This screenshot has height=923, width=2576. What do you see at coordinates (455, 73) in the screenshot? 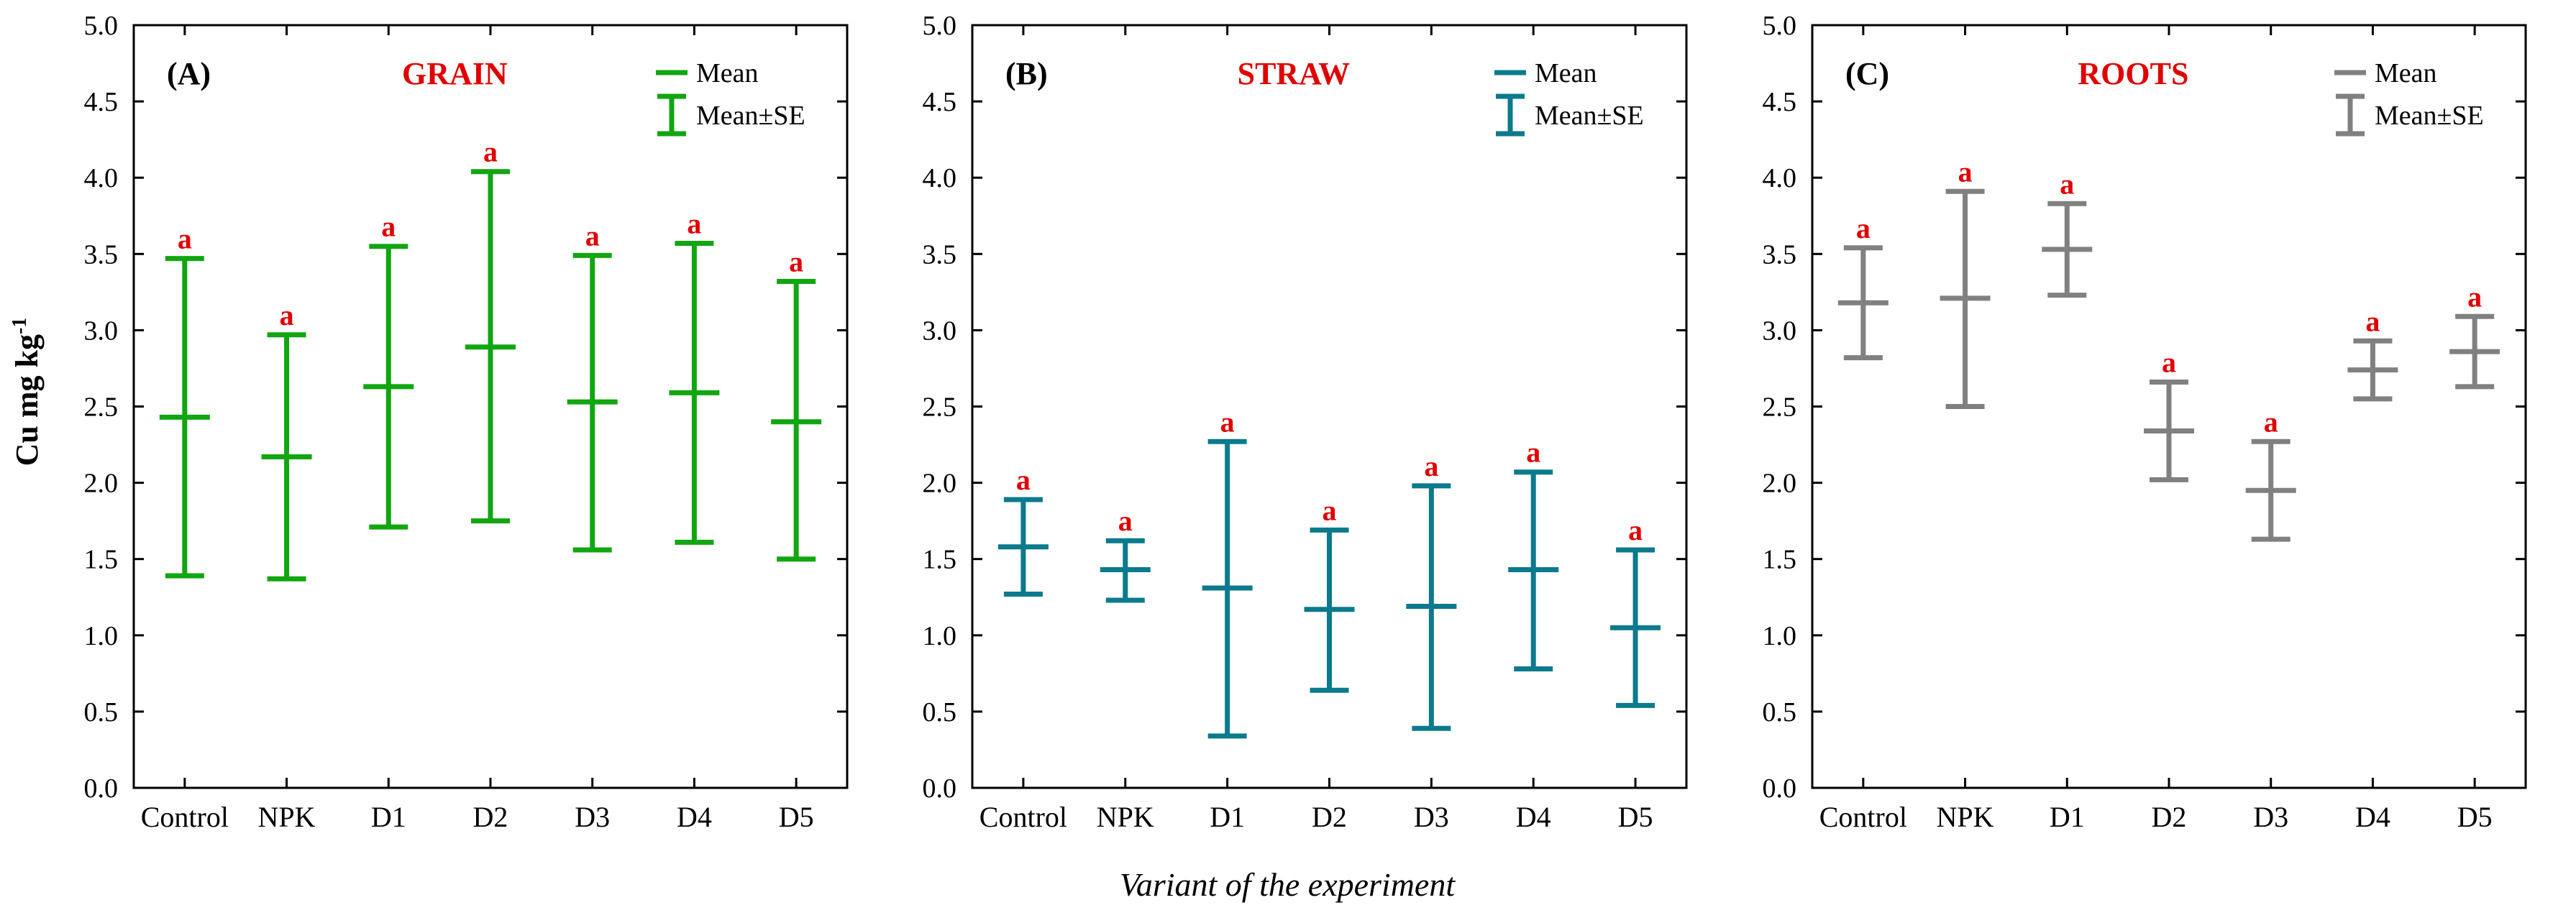
I see `panel-title: GRAIN` at bounding box center [455, 73].